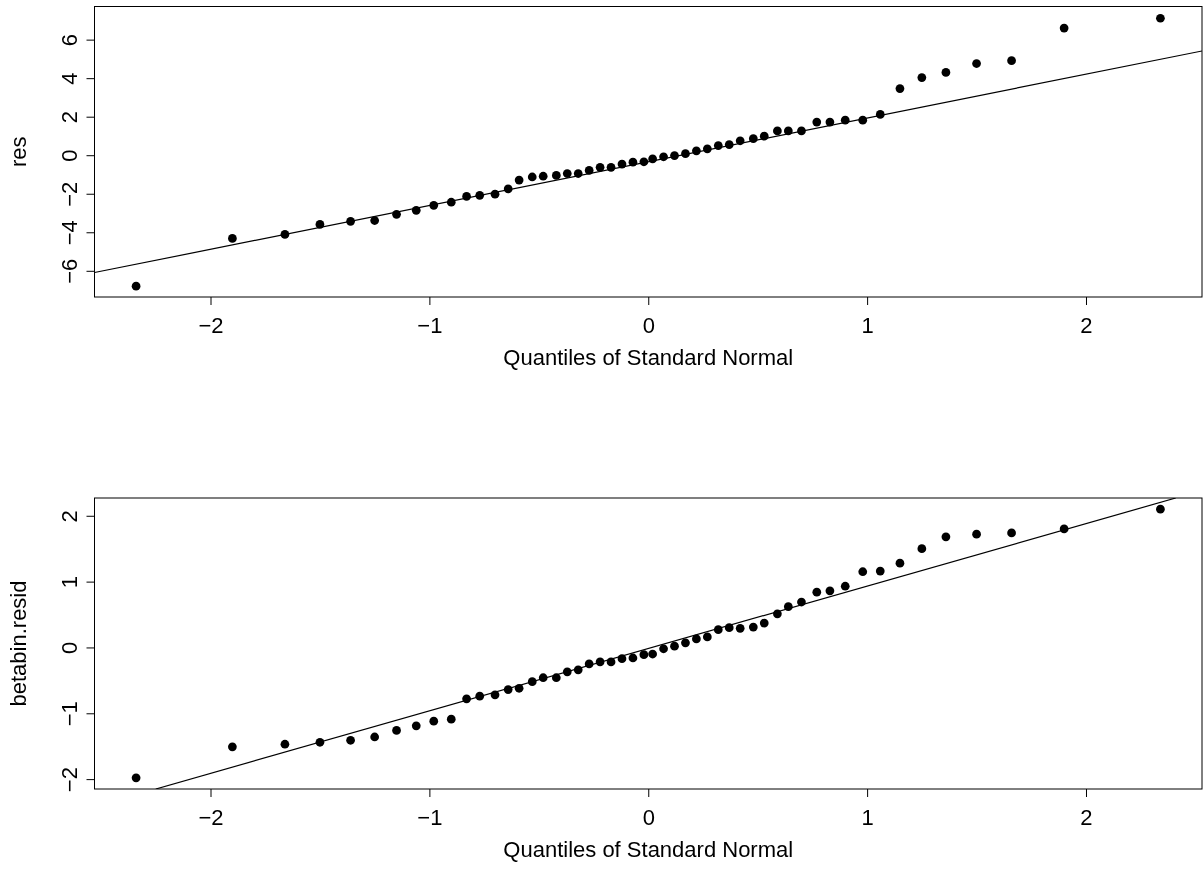  What do you see at coordinates (18, 643) in the screenshot?
I see `y-axis-title: betabin.resid` at bounding box center [18, 643].